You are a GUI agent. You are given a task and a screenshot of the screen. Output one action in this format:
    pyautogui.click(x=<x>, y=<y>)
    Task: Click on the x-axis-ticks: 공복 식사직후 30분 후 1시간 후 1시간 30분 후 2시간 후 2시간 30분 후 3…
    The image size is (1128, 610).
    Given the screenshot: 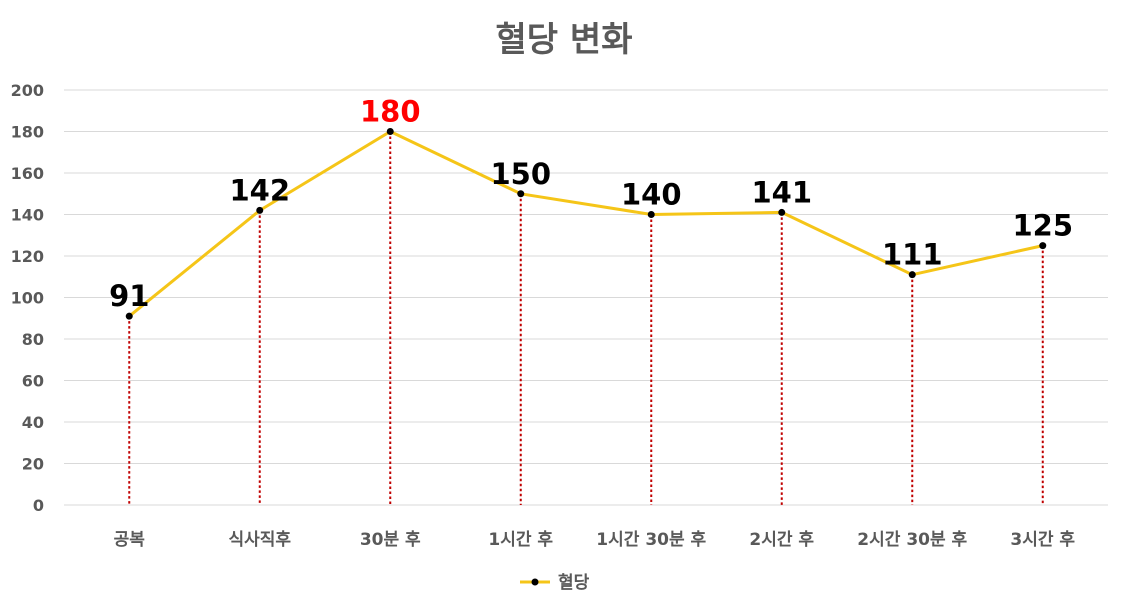 What is the action you would take?
    pyautogui.click(x=595, y=539)
    